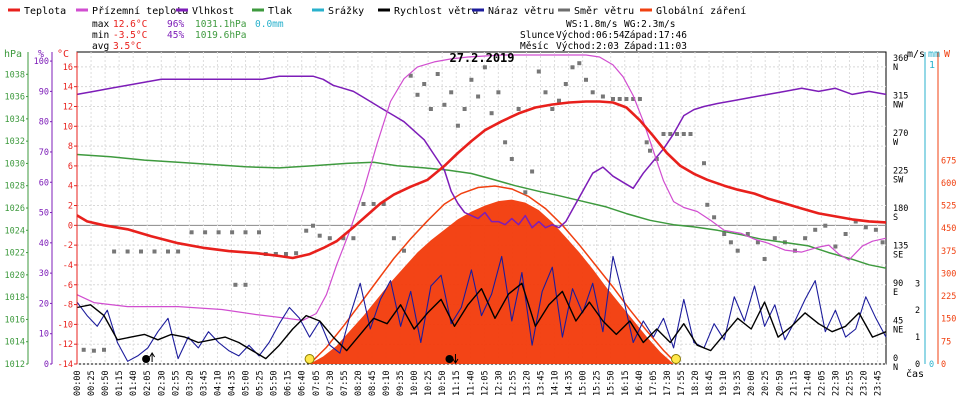  What do you see at coordinates (45, 11) in the screenshot?
I see `legend-label: Teplota` at bounding box center [45, 11].